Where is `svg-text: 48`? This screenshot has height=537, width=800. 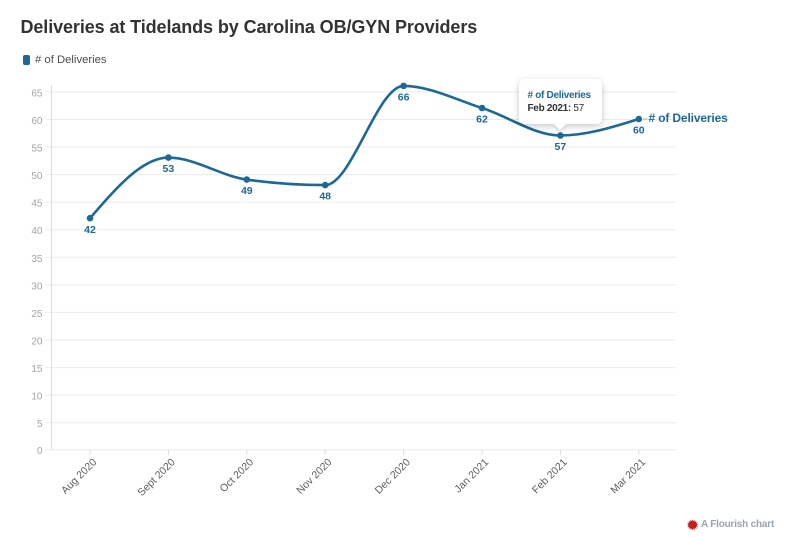
svg-text: 48 is located at coordinates (325, 197).